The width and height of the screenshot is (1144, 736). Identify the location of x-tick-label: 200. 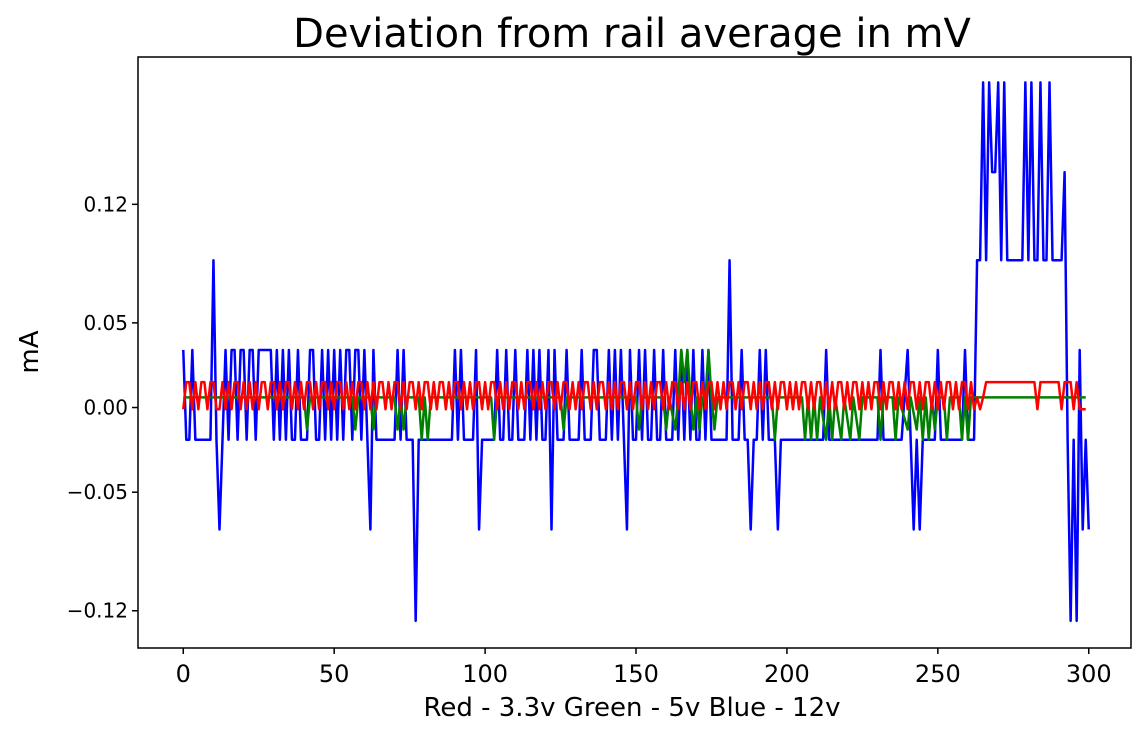
(787, 674).